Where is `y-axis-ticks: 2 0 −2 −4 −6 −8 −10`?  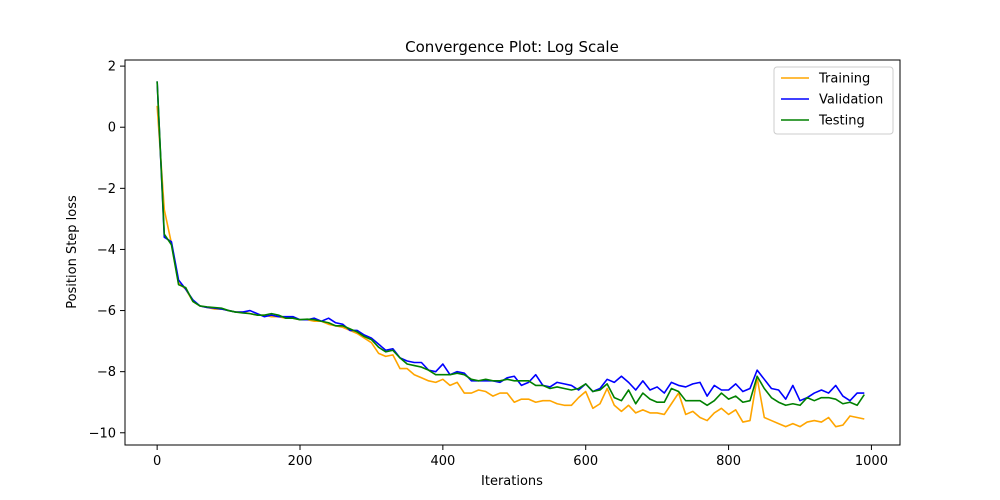
y-axis-ticks: 2 0 −2 −4 −6 −8 −10 is located at coordinates (107, 250).